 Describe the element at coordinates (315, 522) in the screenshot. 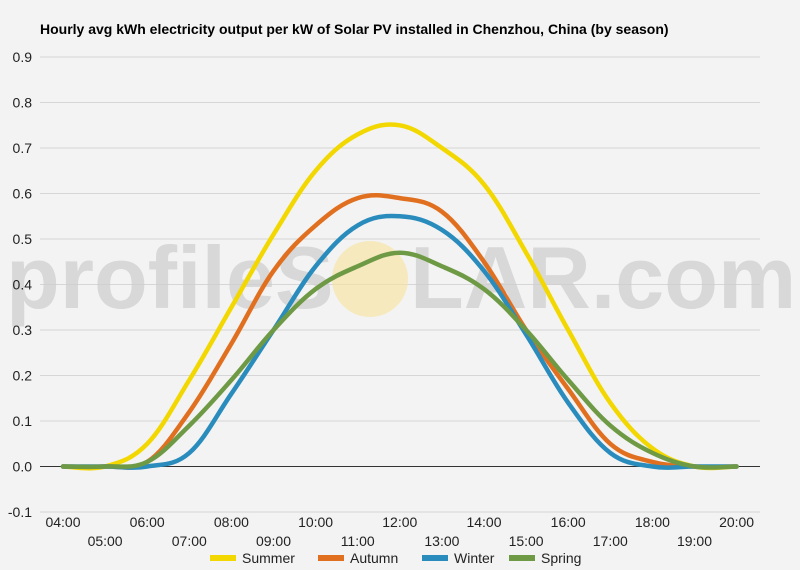

I see `x-tick-label: 10:00` at that location.